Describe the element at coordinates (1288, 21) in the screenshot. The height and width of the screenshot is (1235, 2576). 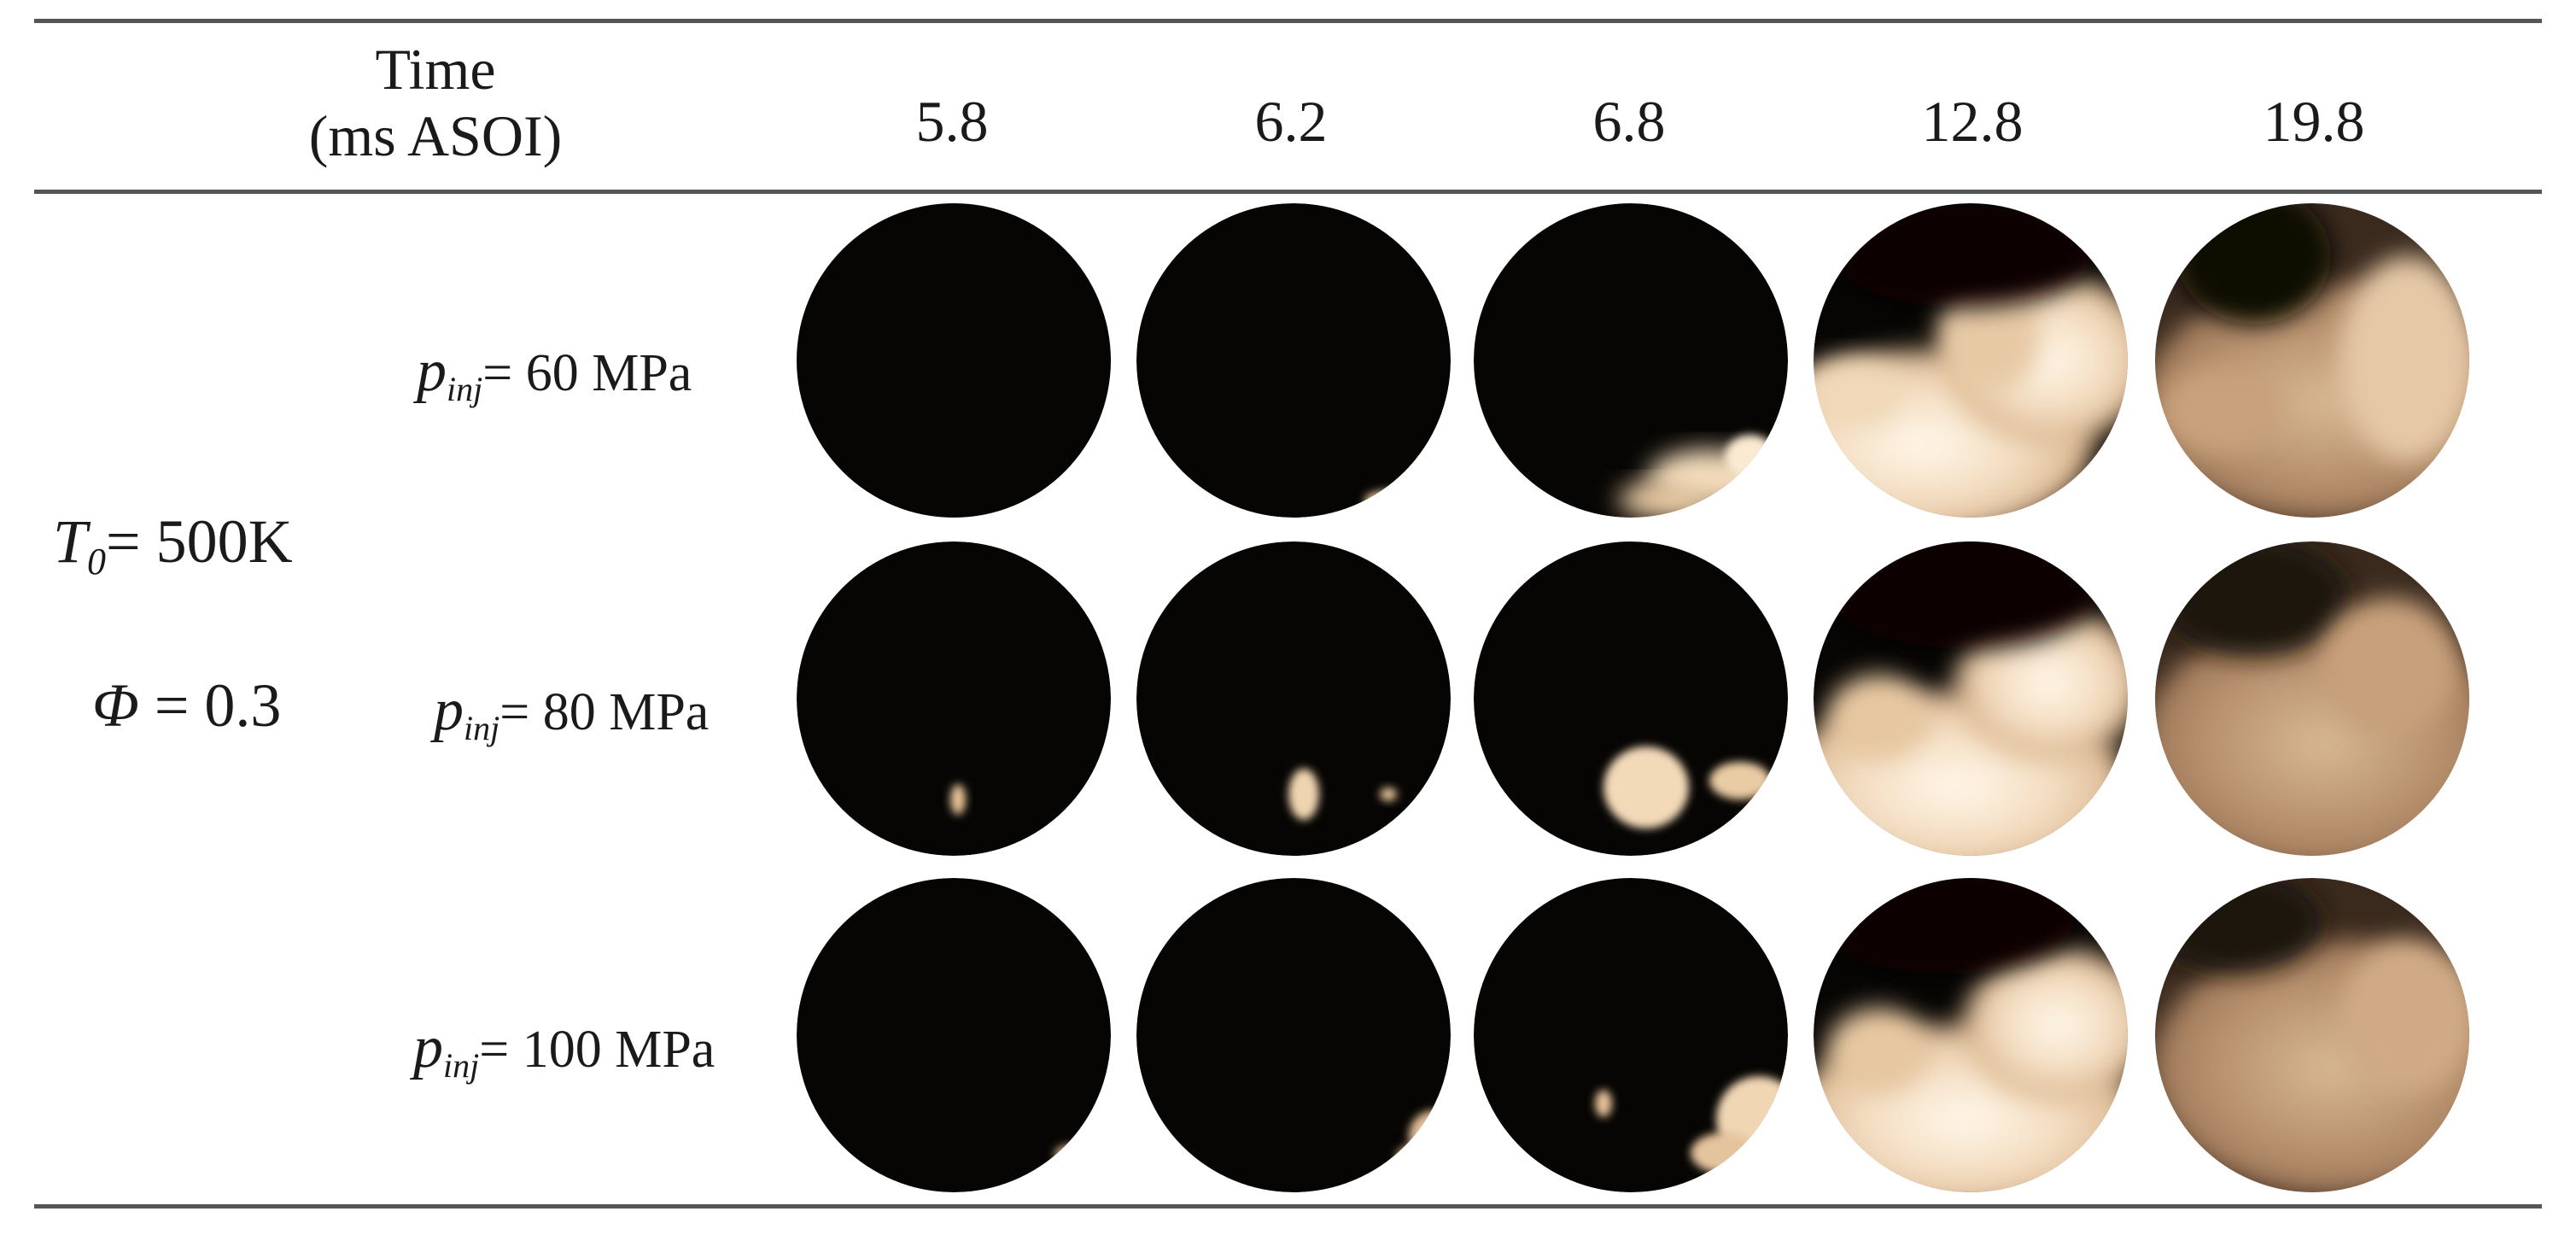
I see `top-rule` at that location.